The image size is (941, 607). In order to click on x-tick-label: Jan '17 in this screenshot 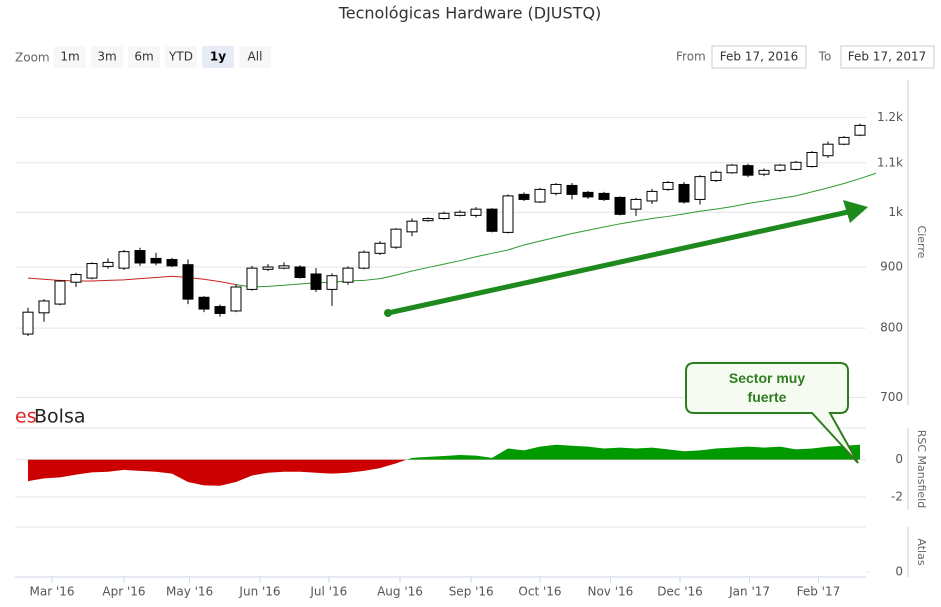, I will do `click(749, 592)`.